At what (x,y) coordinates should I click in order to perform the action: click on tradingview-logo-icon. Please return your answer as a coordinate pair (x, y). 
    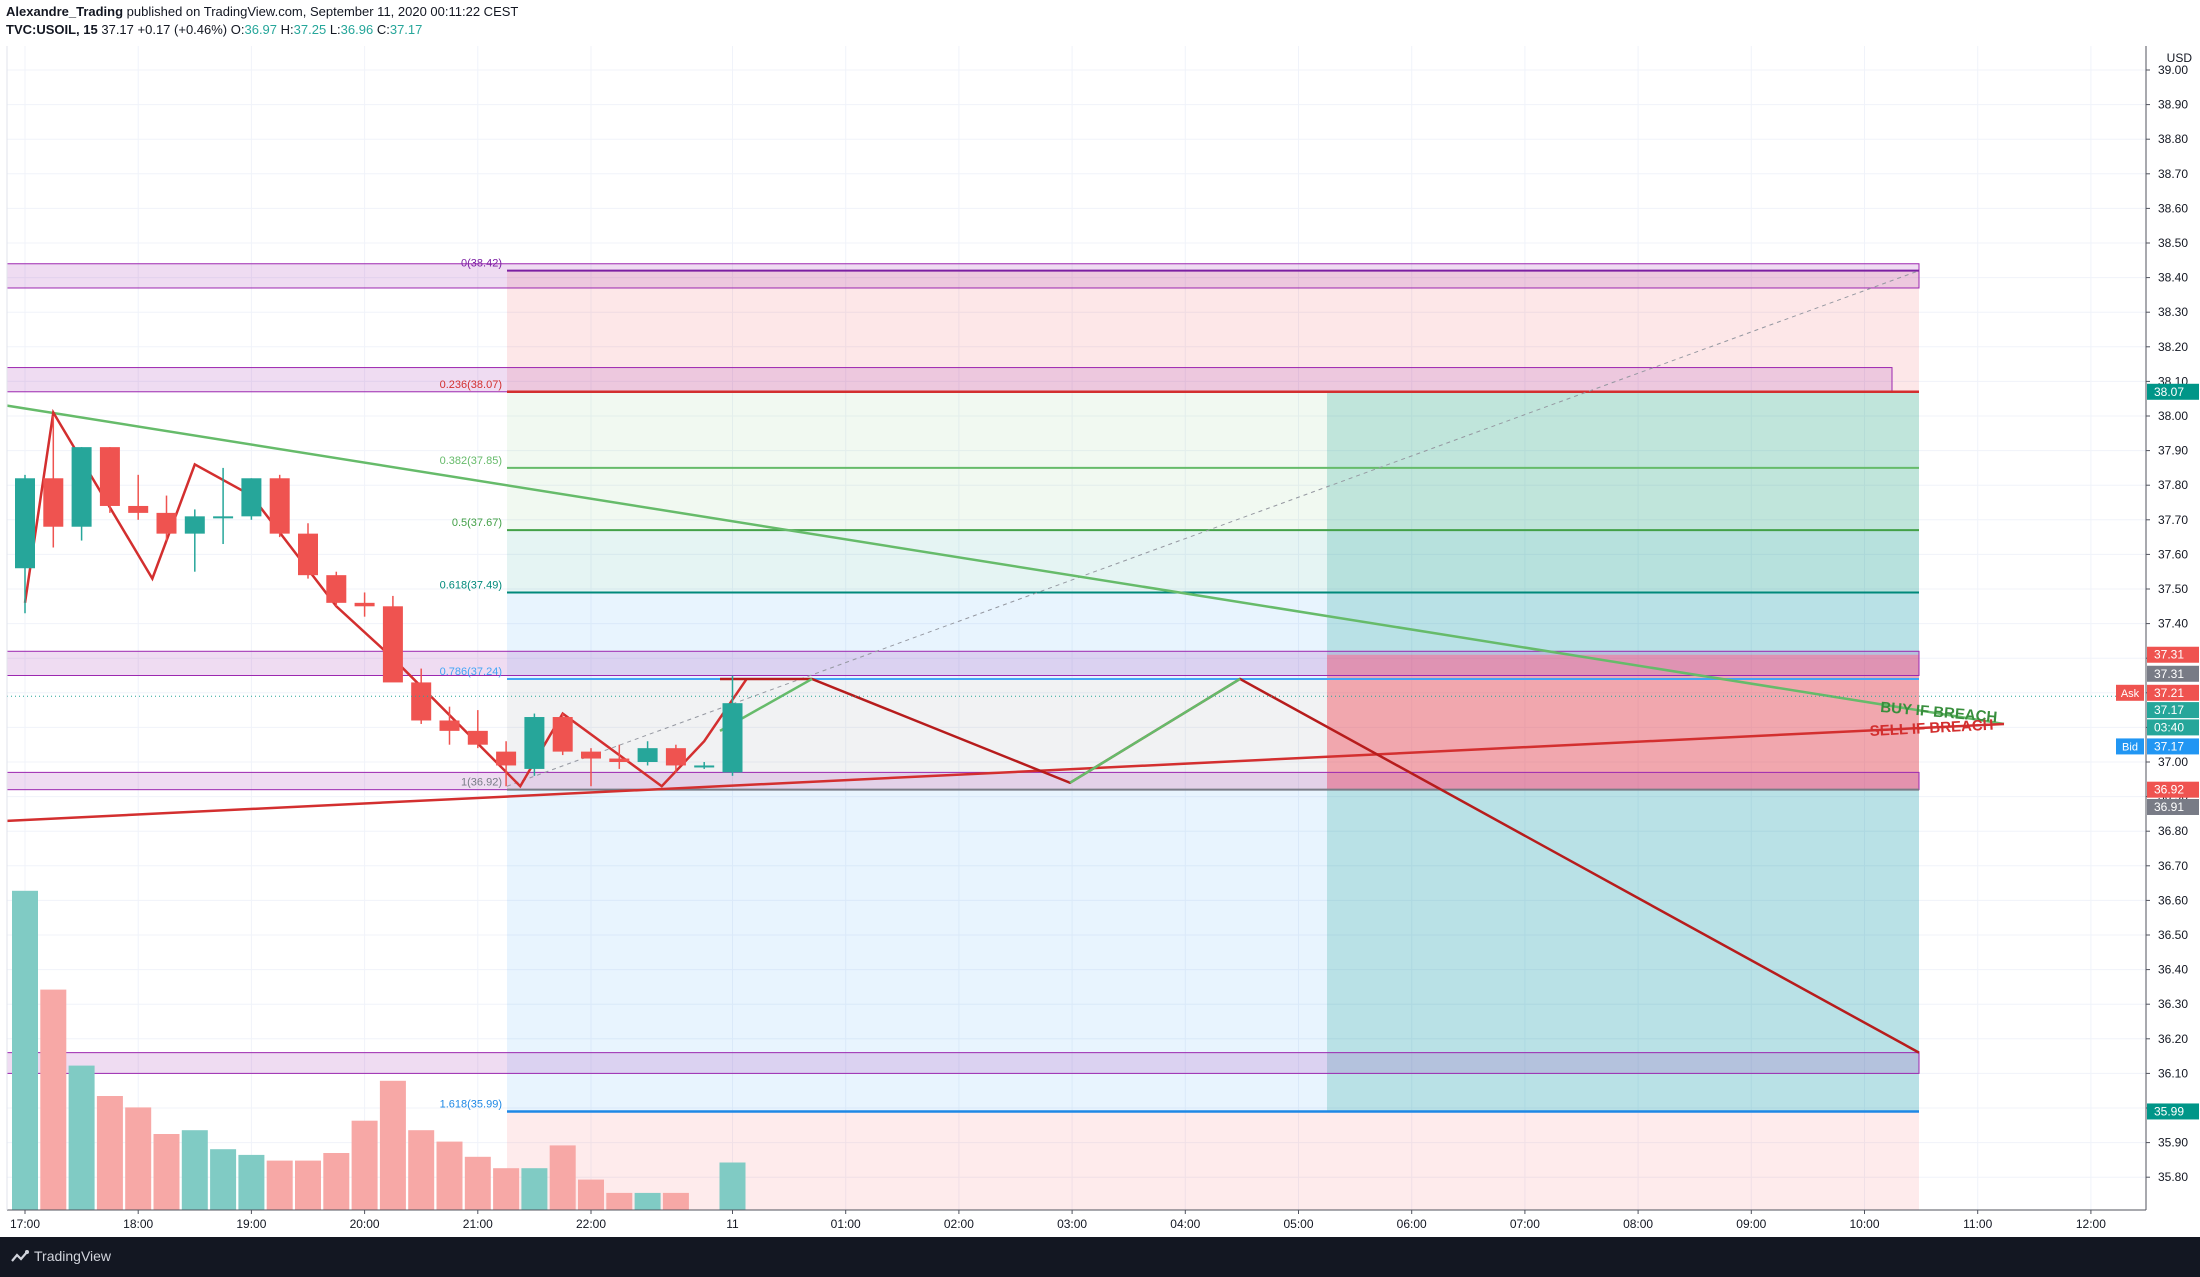
    Looking at the image, I should click on (20, 1257).